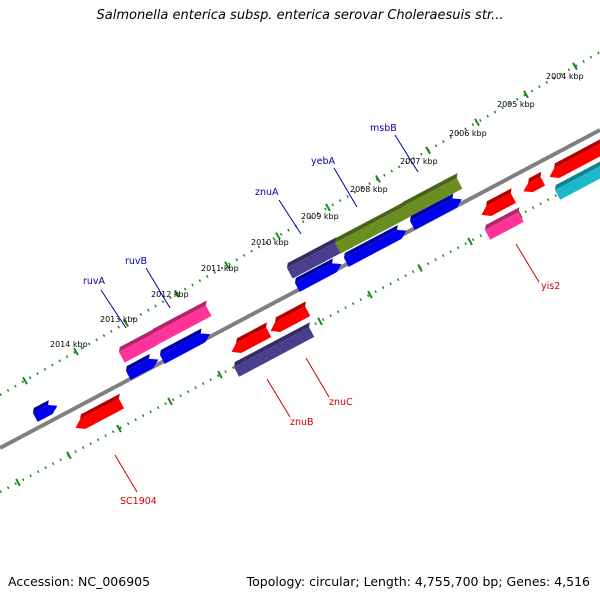 The width and height of the screenshot is (600, 600). I want to click on gene-blue-b-bevel, so click(138, 362).